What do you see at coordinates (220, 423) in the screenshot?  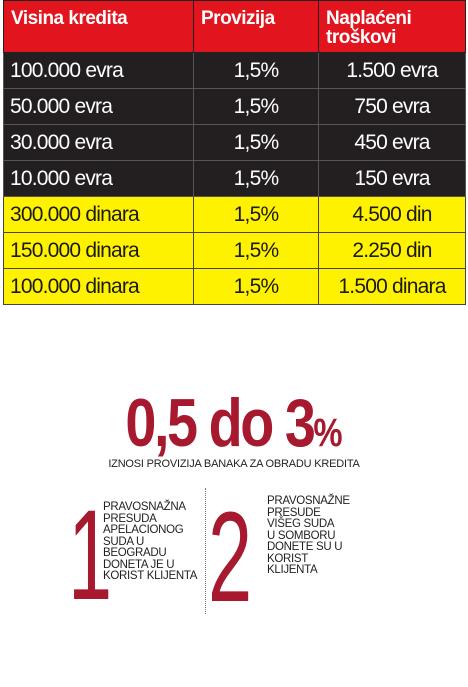 I see `fee-range-value: 0,5 do 3` at bounding box center [220, 423].